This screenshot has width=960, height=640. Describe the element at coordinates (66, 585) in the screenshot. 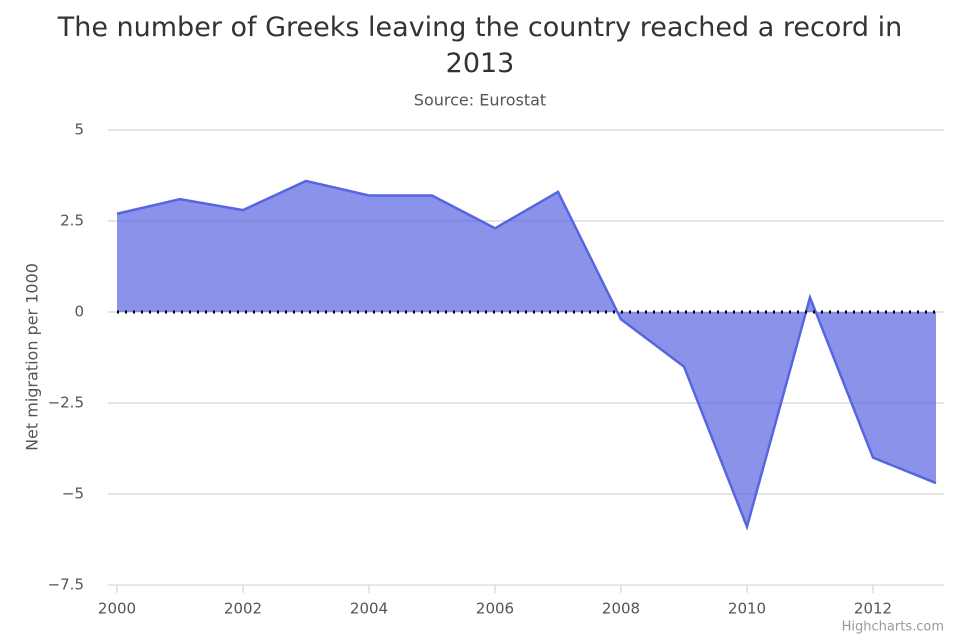

I see `y-tick-label: −7.5` at that location.